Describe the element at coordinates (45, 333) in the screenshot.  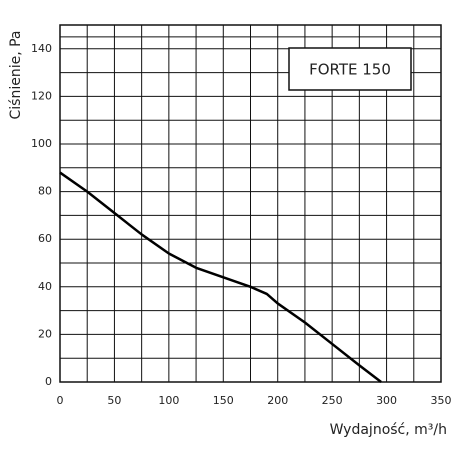
I see `y-tick-label: 20` at that location.